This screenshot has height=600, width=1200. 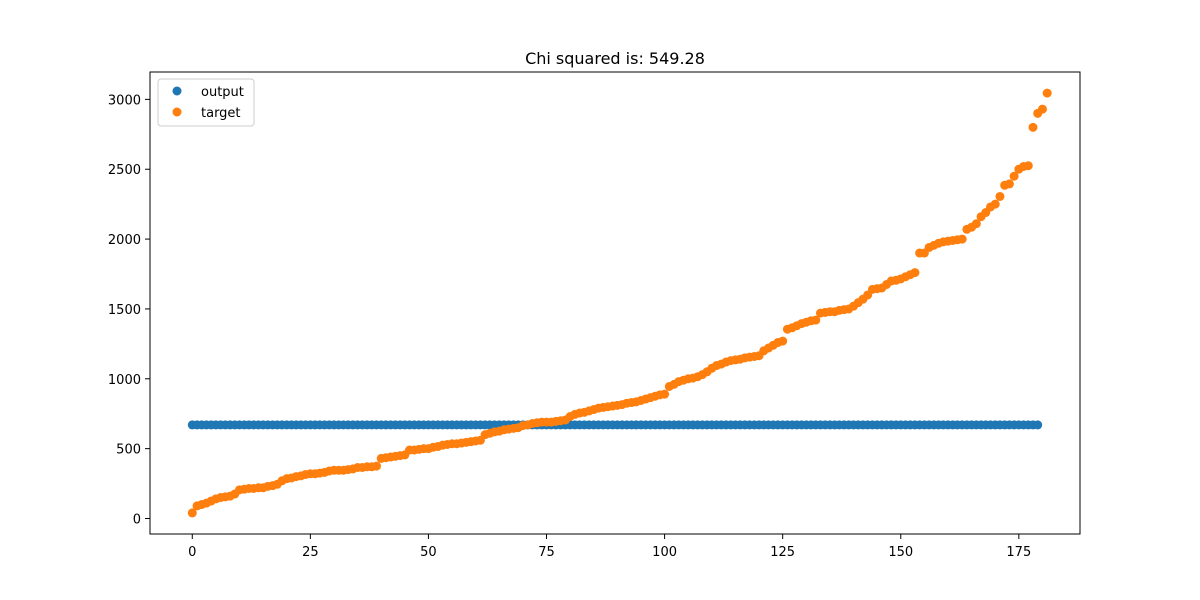 I want to click on legend: output target, so click(x=206, y=102).